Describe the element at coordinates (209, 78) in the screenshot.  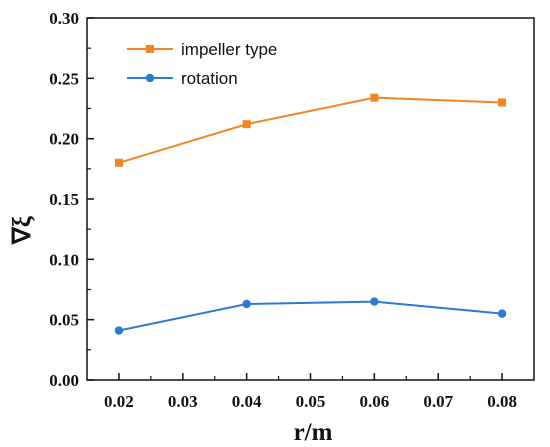
I see `legend-label: rotation` at that location.